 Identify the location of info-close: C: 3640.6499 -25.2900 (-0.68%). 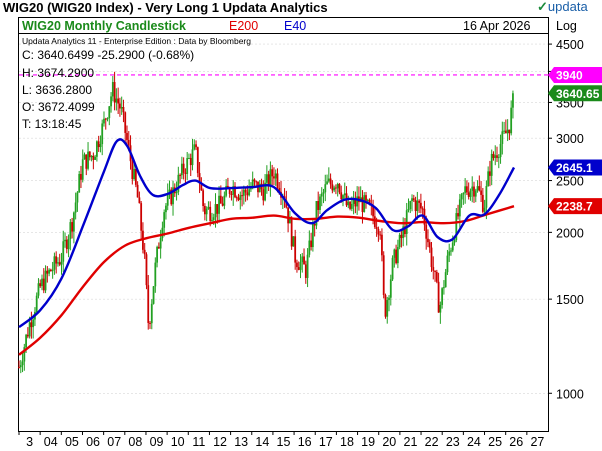
(108, 55).